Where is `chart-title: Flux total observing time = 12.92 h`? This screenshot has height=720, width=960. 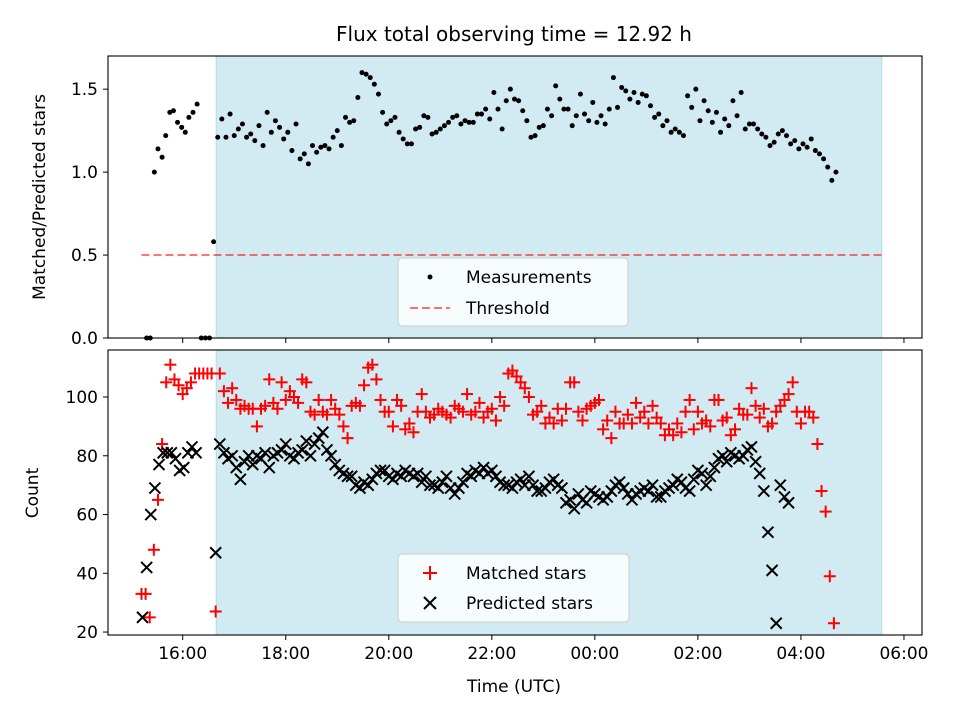 chart-title: Flux total observing time = 12.92 h is located at coordinates (514, 34).